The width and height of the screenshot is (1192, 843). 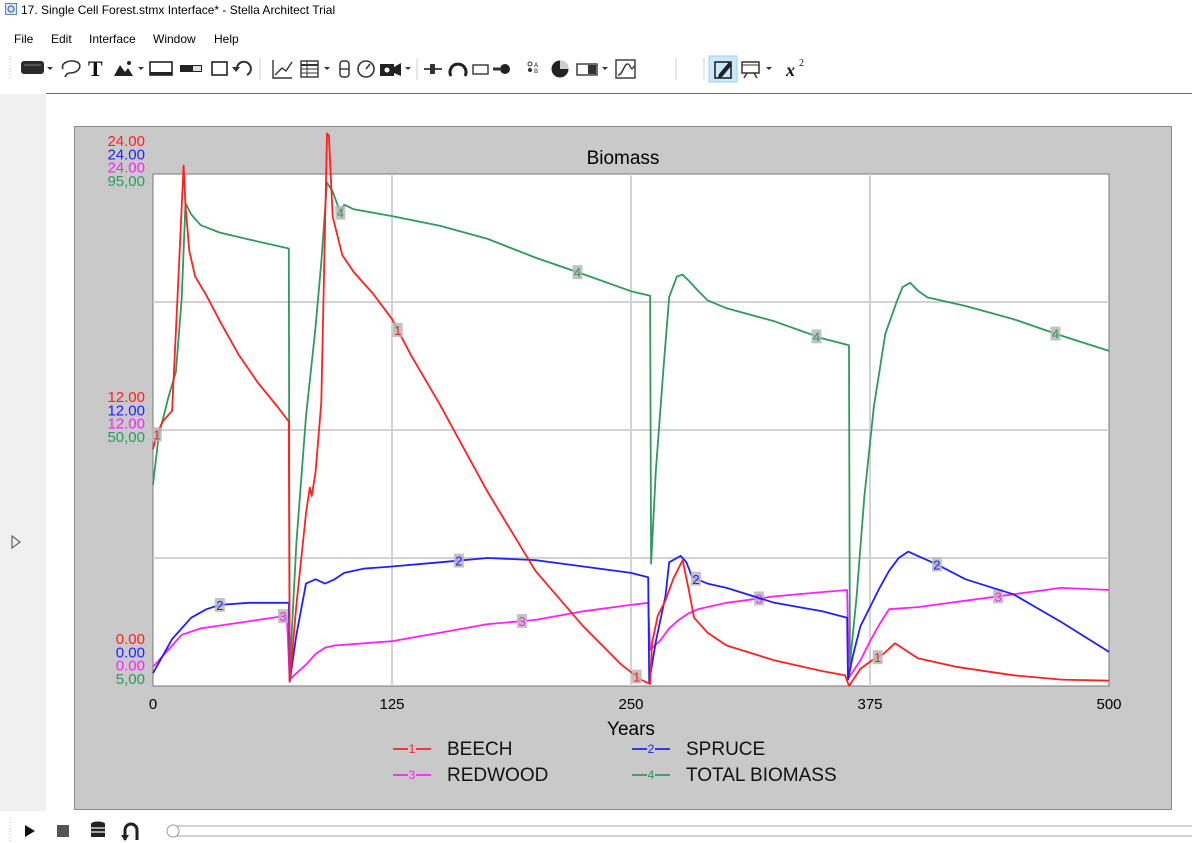 I want to click on legend-item: 4 TOTAL BIOMASS, so click(x=734, y=775).